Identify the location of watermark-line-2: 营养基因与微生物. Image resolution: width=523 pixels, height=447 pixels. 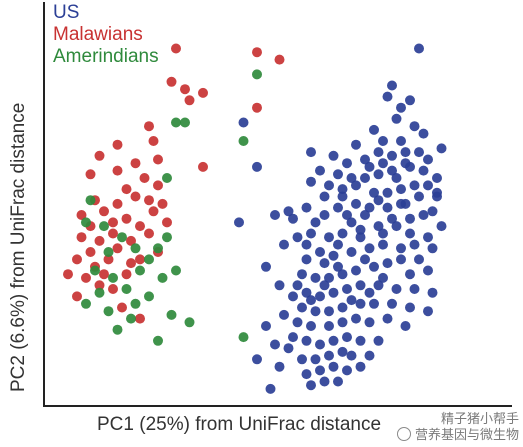
(457, 435).